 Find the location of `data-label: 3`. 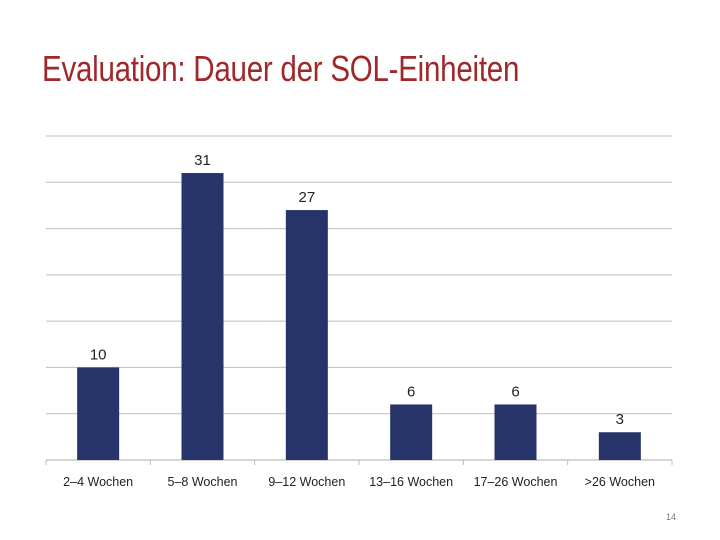

data-label: 3 is located at coordinates (620, 419).